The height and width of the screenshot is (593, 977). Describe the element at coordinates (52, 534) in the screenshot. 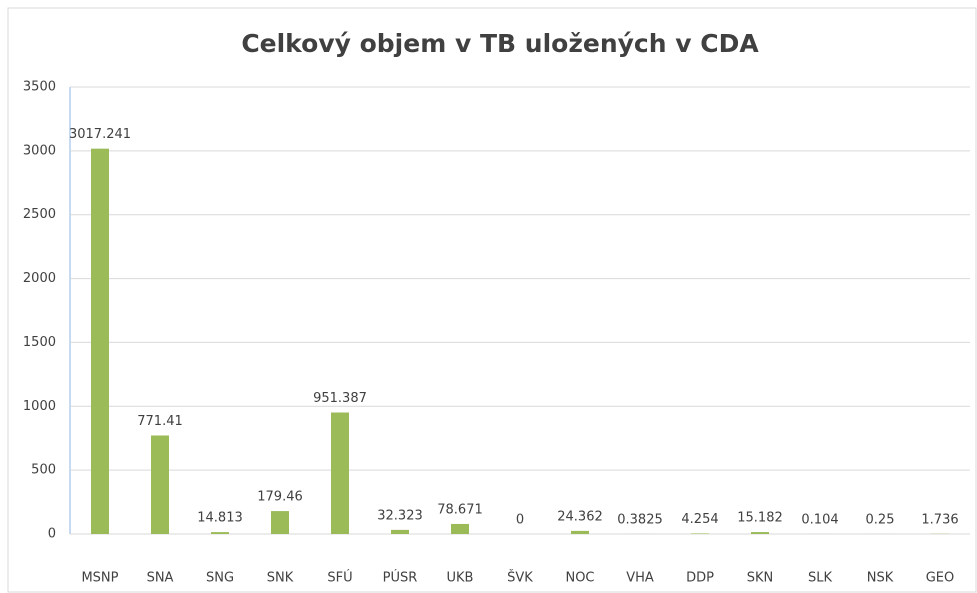

I see `y-tick-label: 0` at that location.